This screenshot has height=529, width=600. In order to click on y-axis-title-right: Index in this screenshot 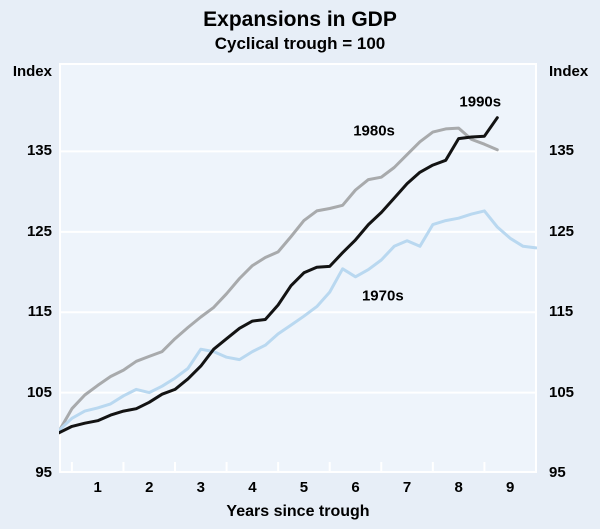, I will do `click(569, 71)`.